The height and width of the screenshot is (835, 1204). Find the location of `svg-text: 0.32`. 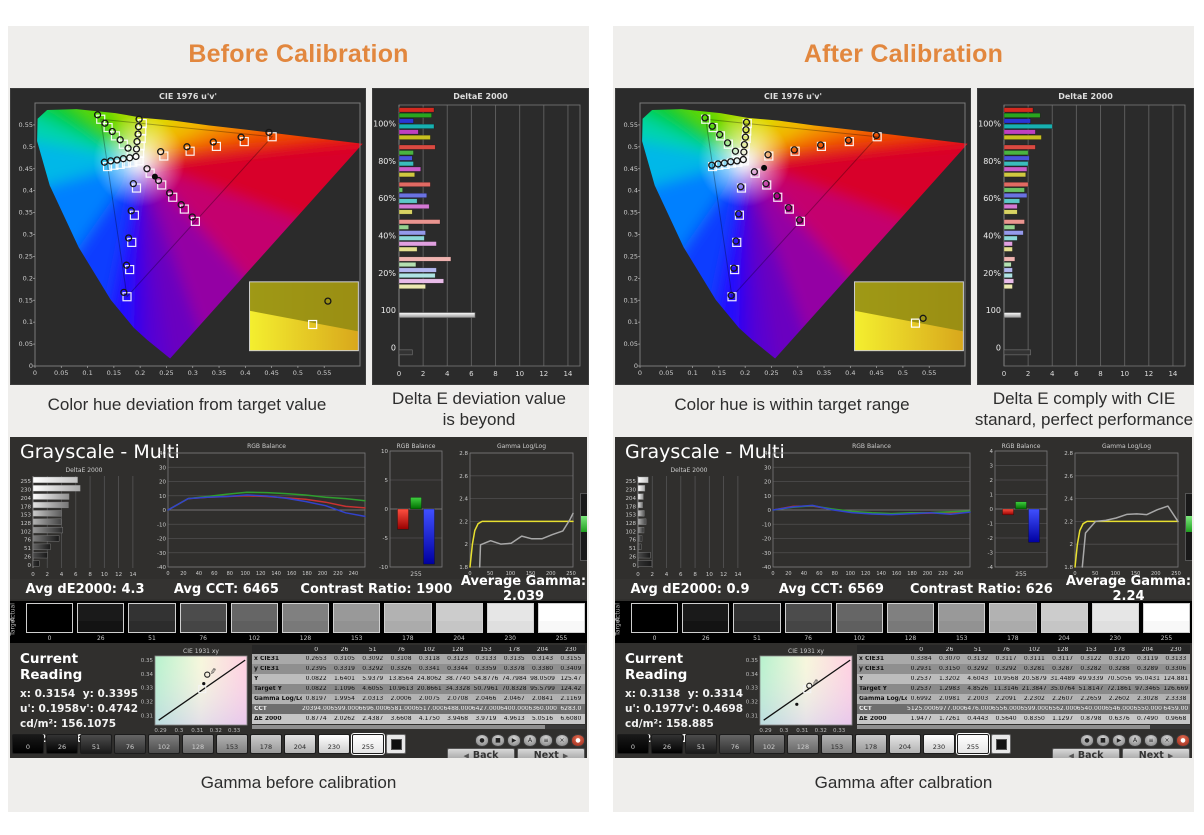

svg-text: 0.32 is located at coordinates (752, 703).